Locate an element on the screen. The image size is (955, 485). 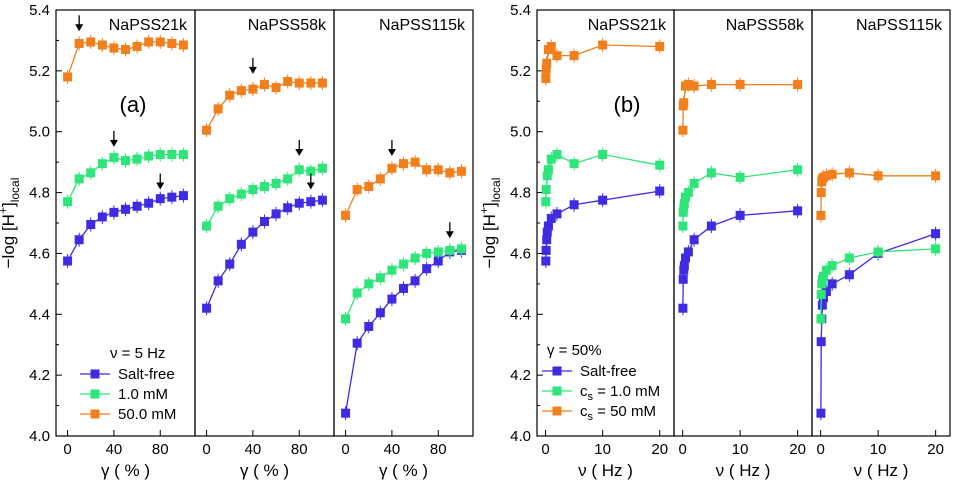
legend-label-rest: = 1.0 mM is located at coordinates (626, 391).